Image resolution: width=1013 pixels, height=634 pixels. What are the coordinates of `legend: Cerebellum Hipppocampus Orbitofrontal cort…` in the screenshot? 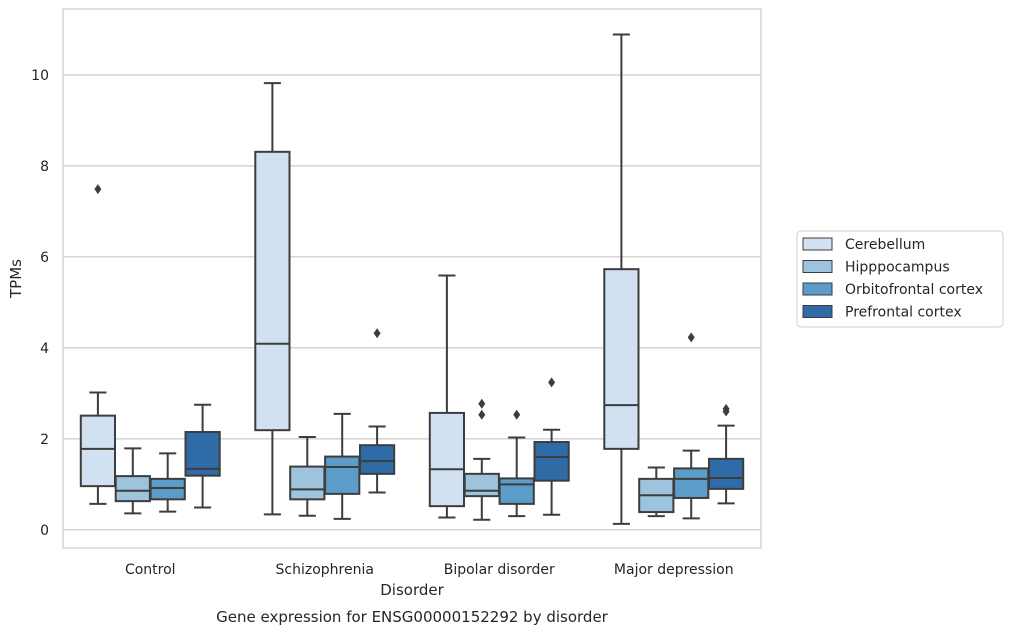 It's located at (900, 279).